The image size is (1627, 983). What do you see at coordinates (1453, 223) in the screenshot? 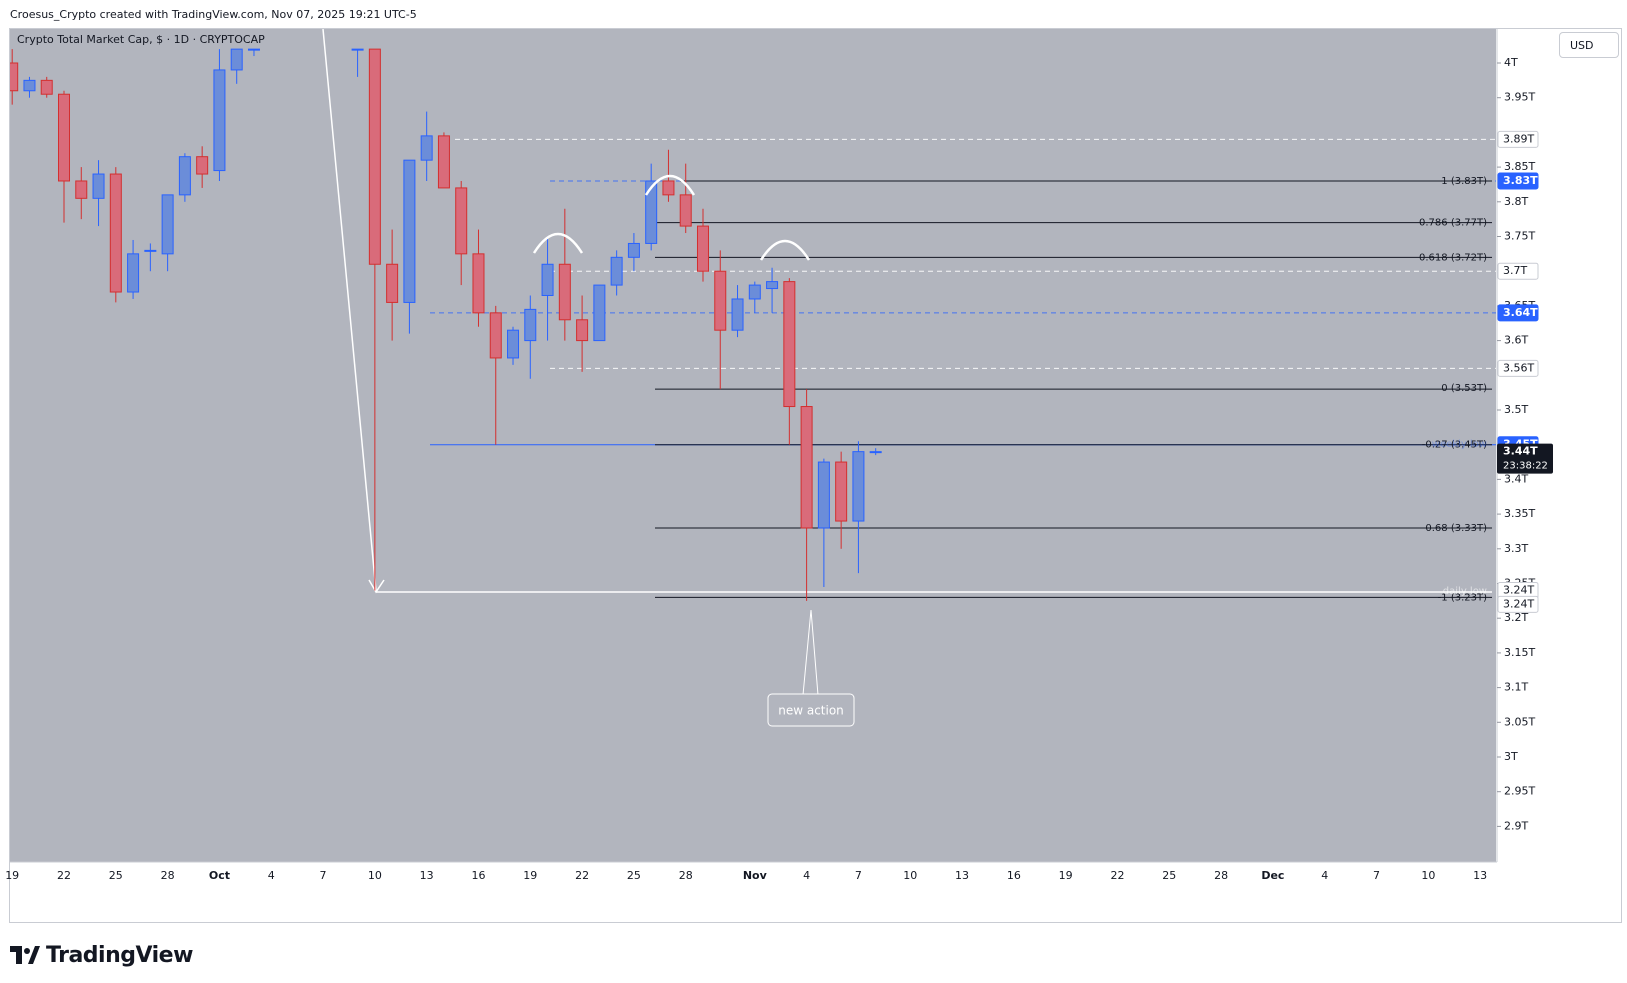
I see `fib-label: 0.786 (3.77T)` at bounding box center [1453, 223].